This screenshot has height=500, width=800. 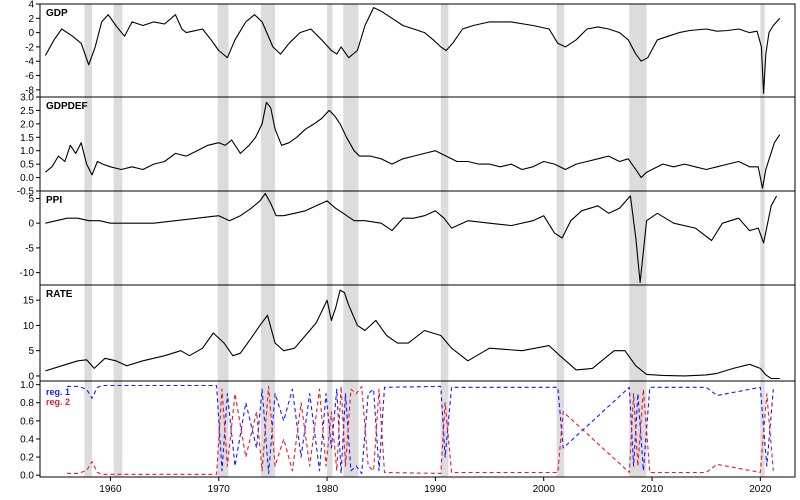 What do you see at coordinates (760, 489) in the screenshot?
I see `x-tick-label: 2020` at bounding box center [760, 489].